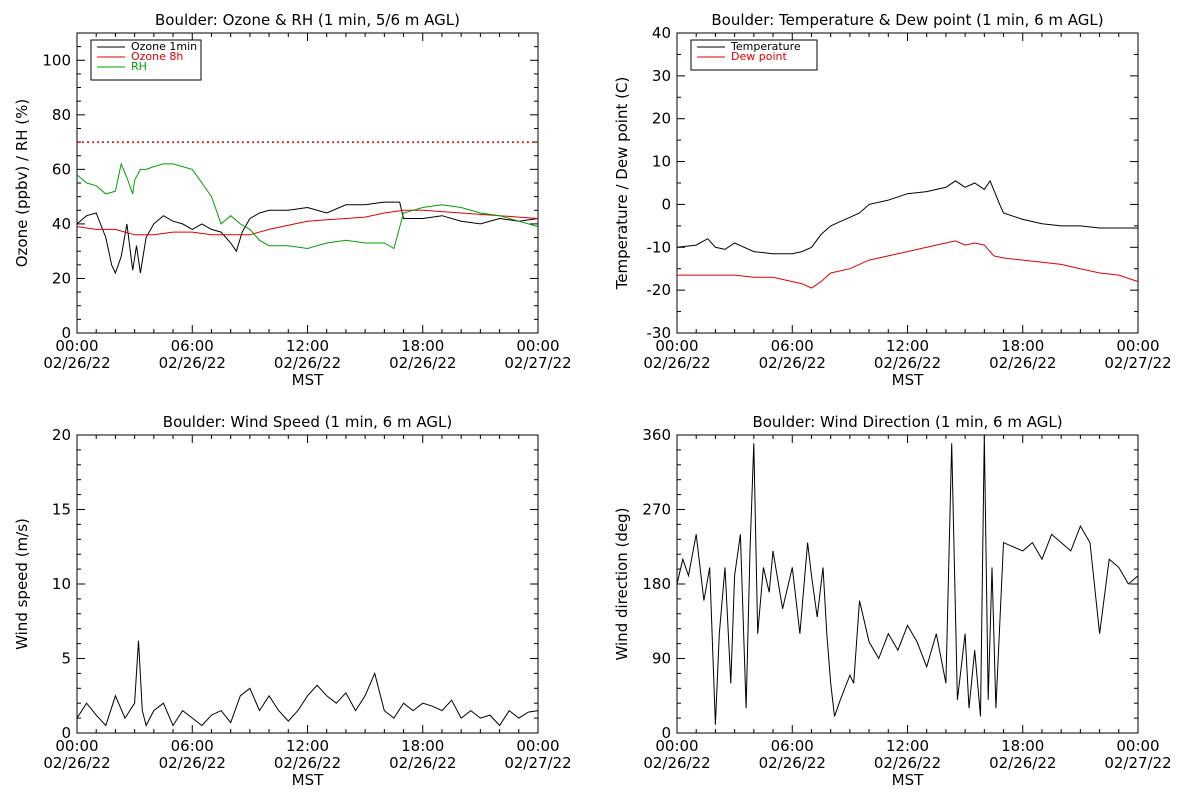 Image resolution: width=1200 pixels, height=804 pixels. What do you see at coordinates (659, 247) in the screenshot?
I see `y-tick-label: -10` at bounding box center [659, 247].